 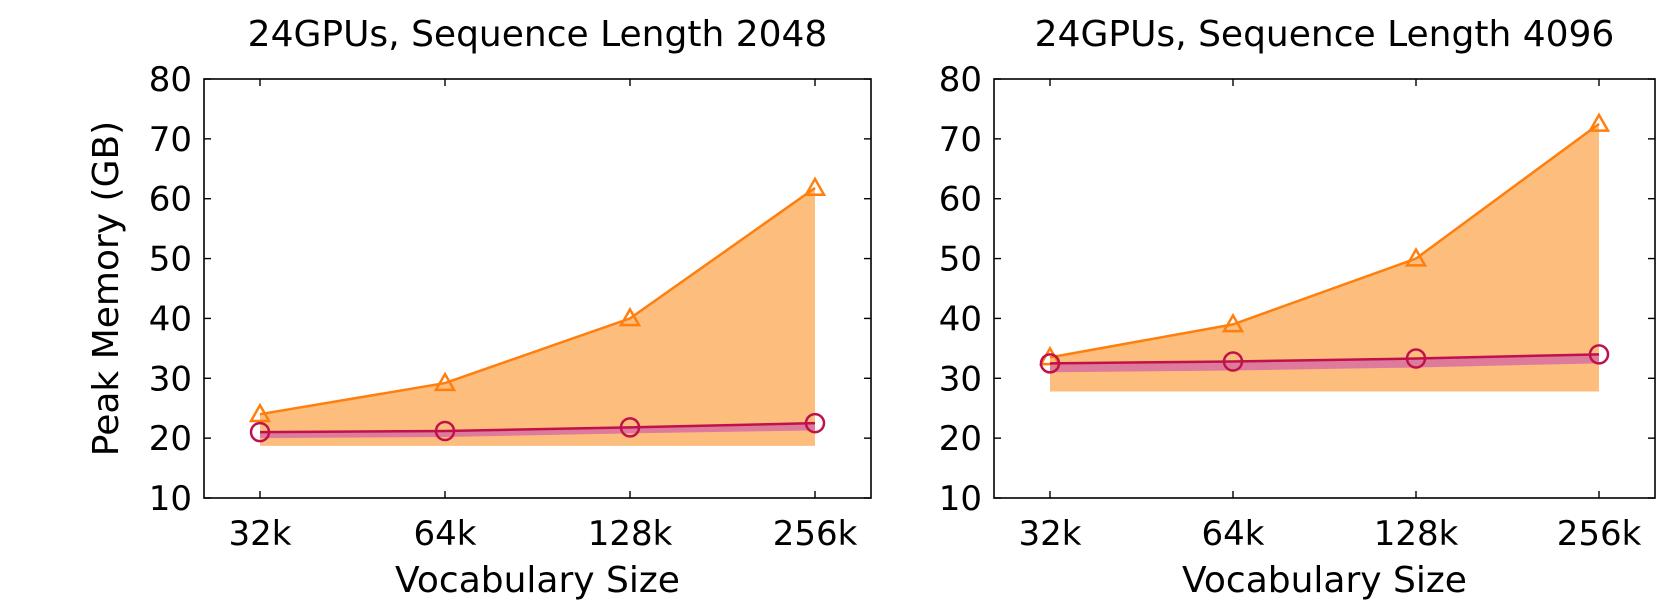 I want to click on series-2-band, so click(x=1324, y=363).